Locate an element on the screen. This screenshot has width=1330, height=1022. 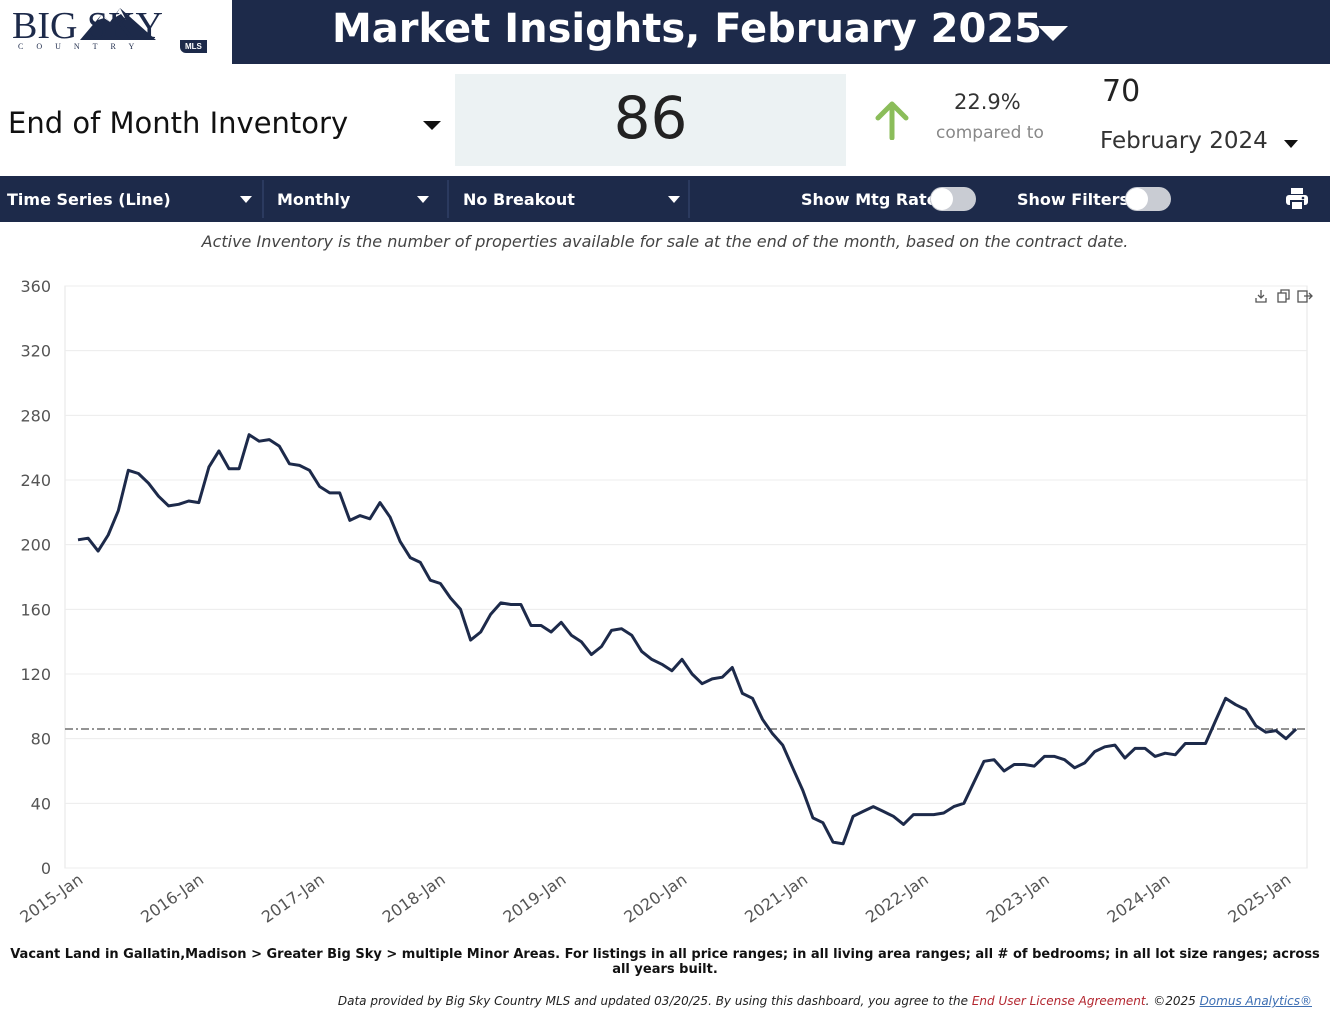
mountain-logo-icon is located at coordinates (118, 24).